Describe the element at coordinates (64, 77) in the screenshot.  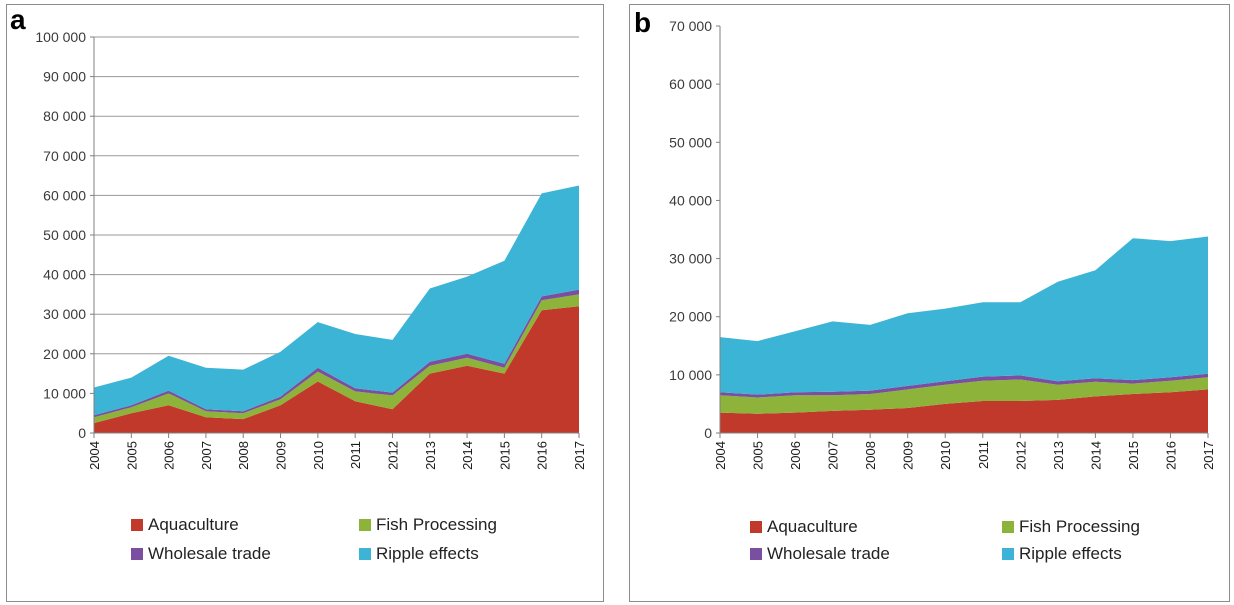
I see `y-tick-label: 90 000` at that location.